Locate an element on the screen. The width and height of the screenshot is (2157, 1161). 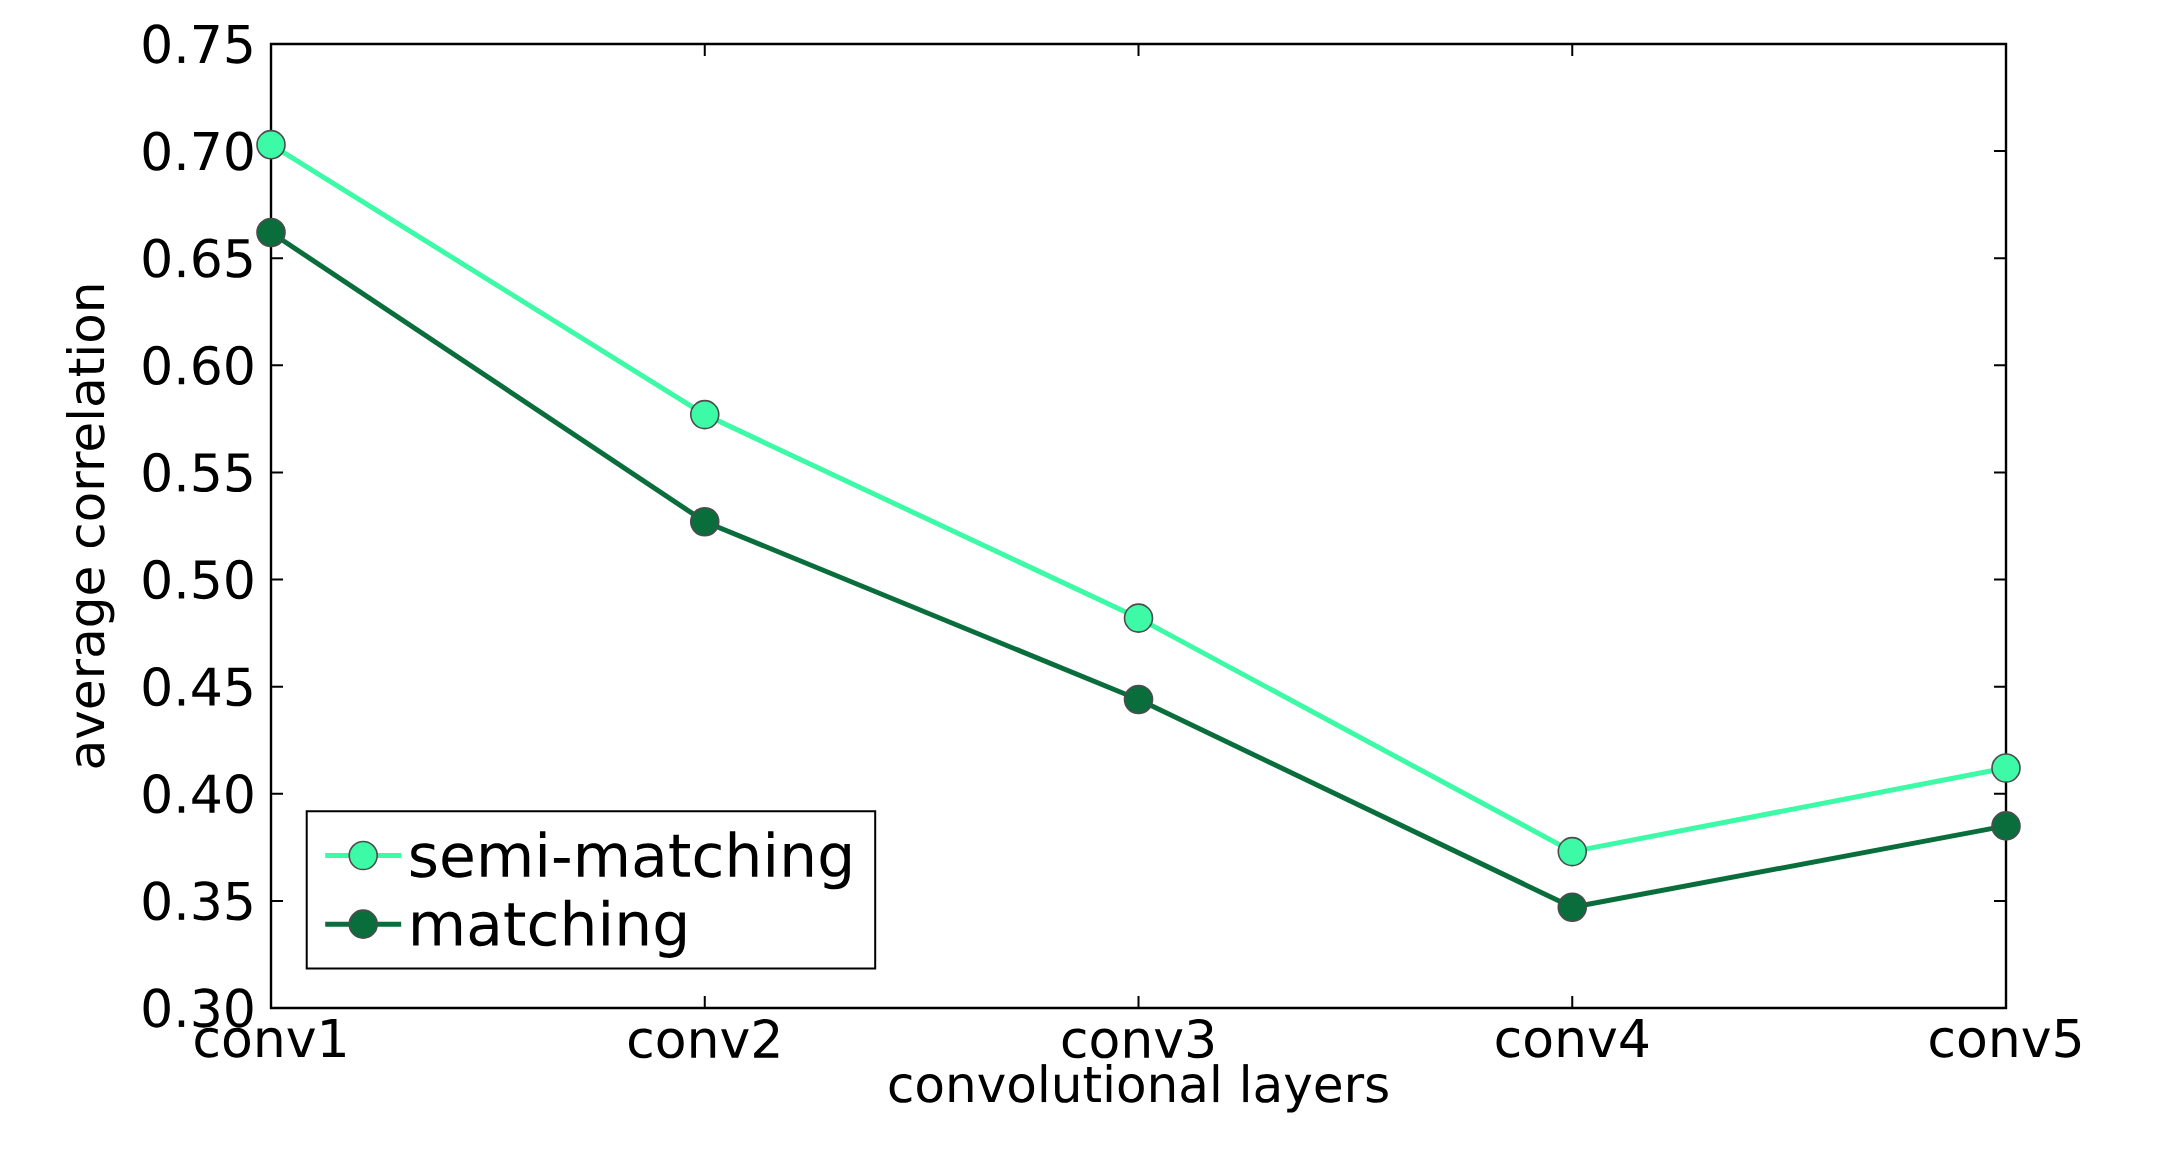
y-tick-label: 0.70 is located at coordinates (198, 151).